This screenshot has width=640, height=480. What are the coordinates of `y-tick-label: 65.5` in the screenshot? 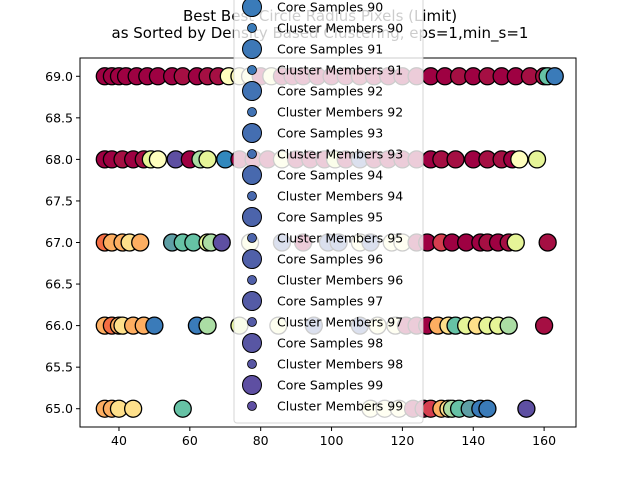 It's located at (59, 367).